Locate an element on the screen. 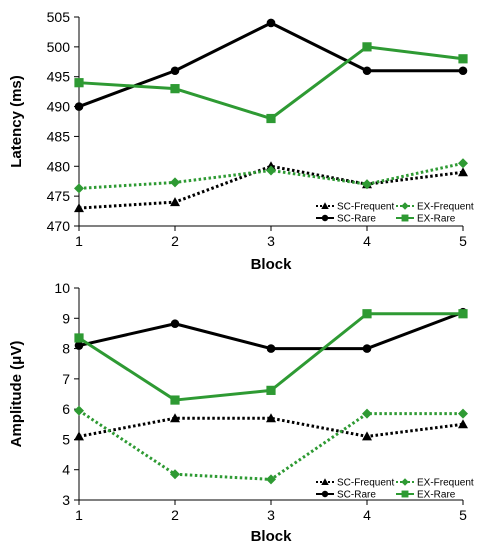 The width and height of the screenshot is (477, 550). series-line-sc-frequent is located at coordinates (271, 427).